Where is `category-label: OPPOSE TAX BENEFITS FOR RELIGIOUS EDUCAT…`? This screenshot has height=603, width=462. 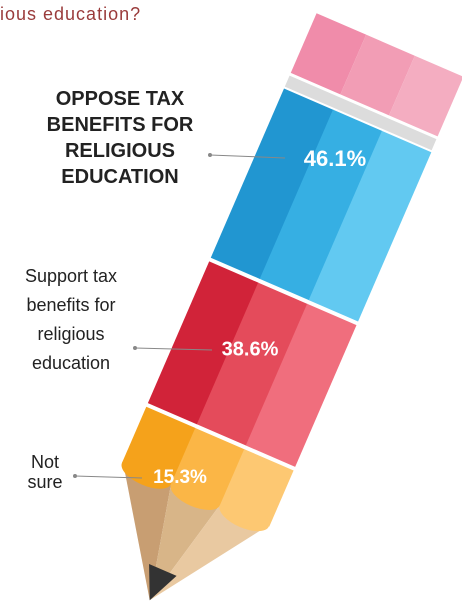
category-label: OPPOSE TAX BENEFITS FOR RELIGIOUS EDUCAT… is located at coordinates (120, 138).